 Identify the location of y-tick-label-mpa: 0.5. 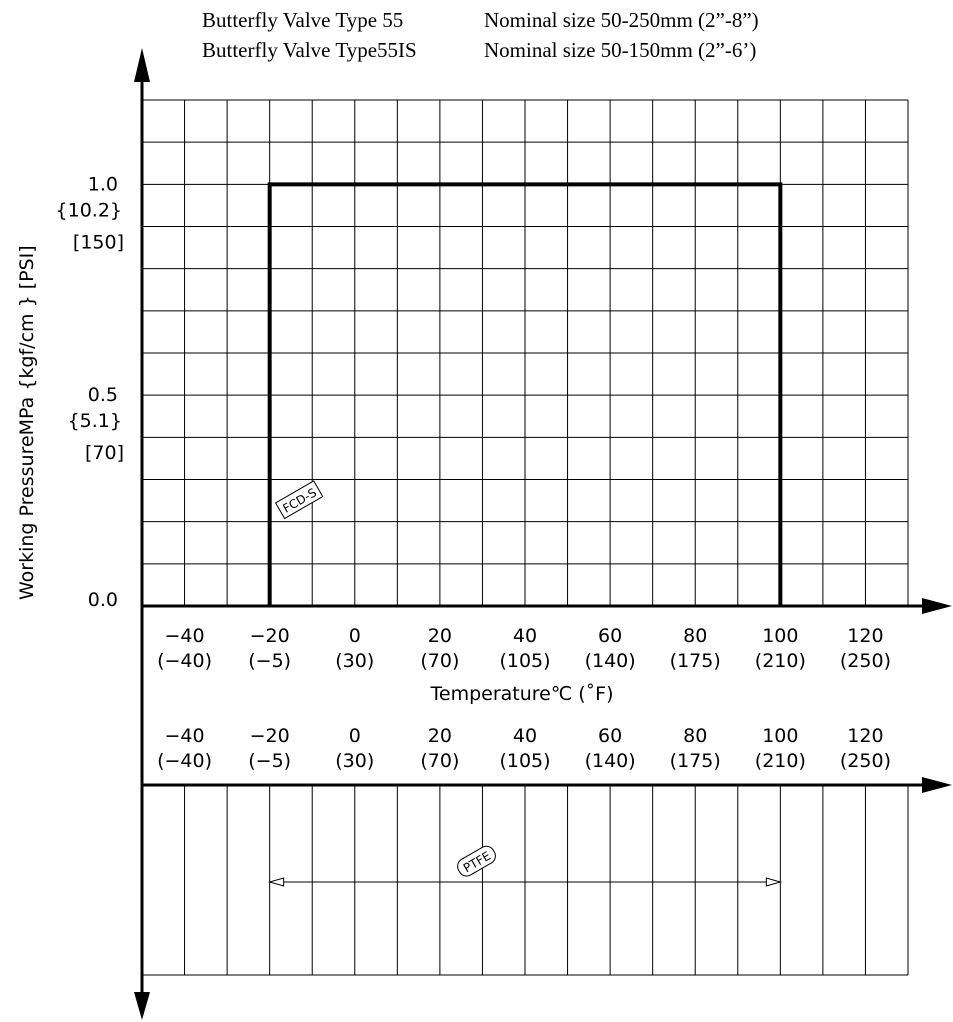
(103, 395).